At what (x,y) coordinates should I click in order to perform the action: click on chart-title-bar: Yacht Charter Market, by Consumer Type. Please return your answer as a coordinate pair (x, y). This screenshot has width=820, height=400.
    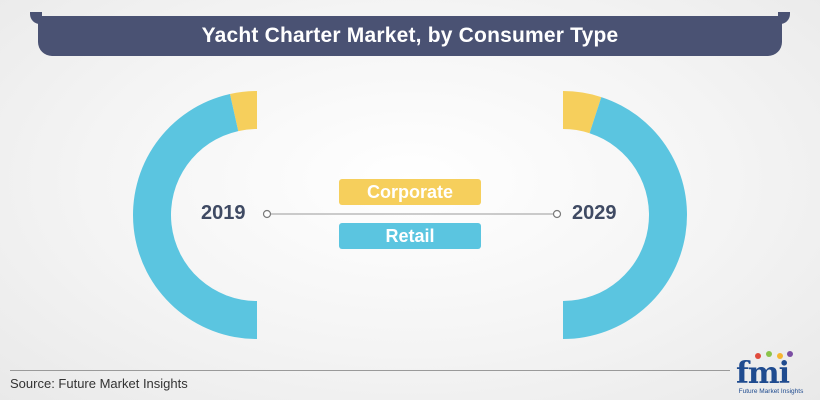
    Looking at the image, I should click on (410, 34).